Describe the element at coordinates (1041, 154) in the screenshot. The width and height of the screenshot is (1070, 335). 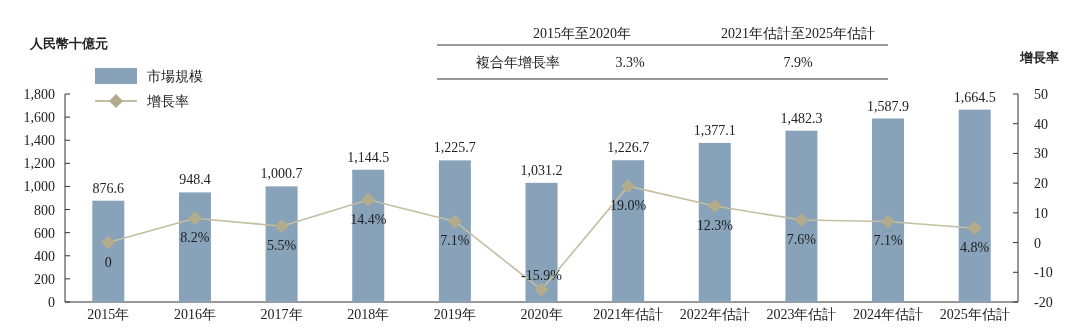
I see `y2-tick-label: 30` at that location.